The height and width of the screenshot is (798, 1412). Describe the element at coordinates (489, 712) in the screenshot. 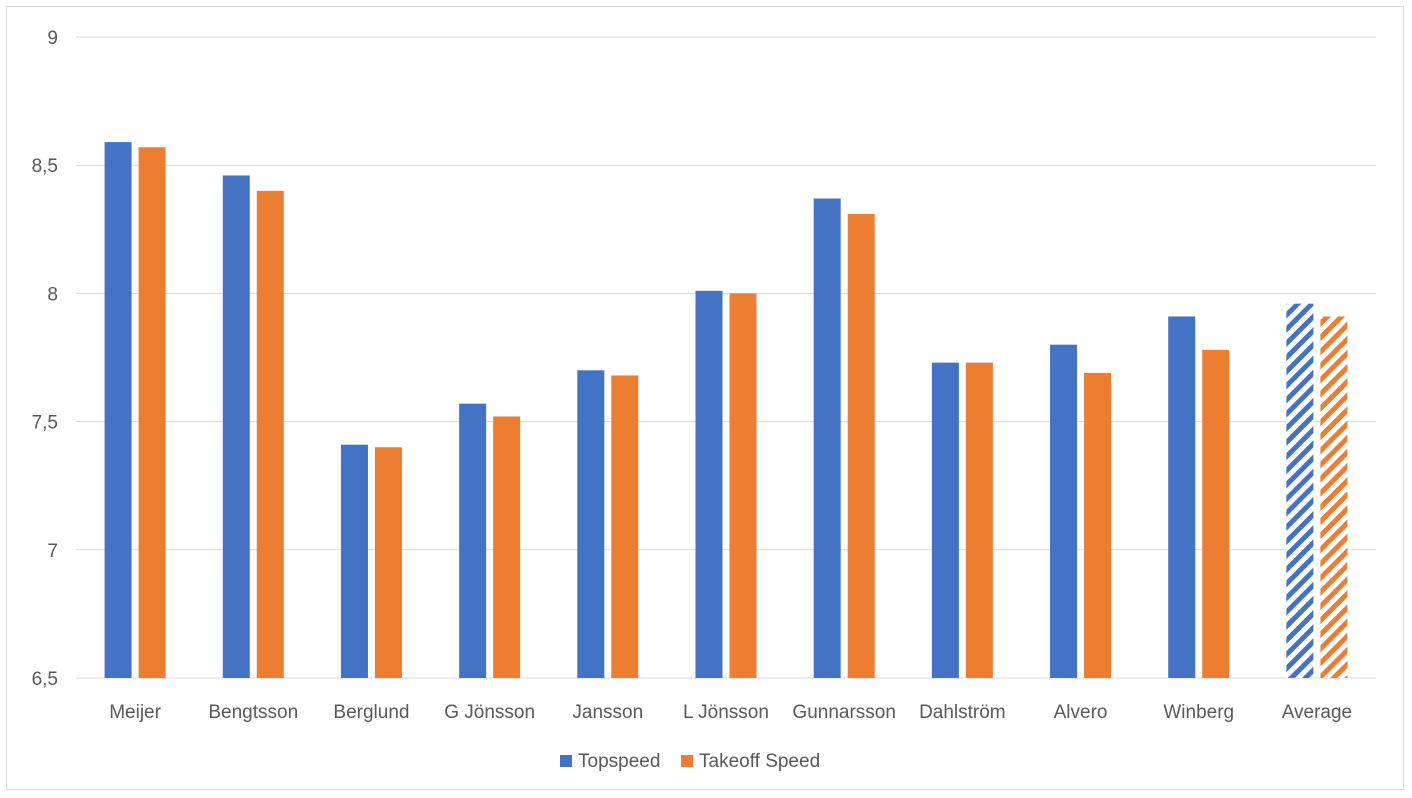

I see `x-tick-label: G Jönsson` at that location.